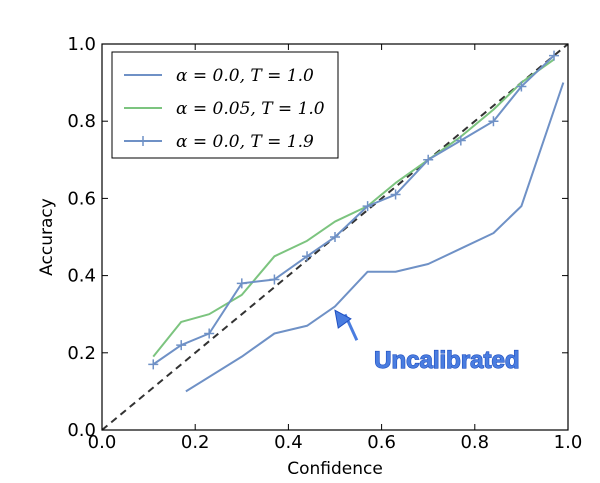 The image size is (600, 483). I want to click on y-tick-label: 0.6, so click(81, 198).